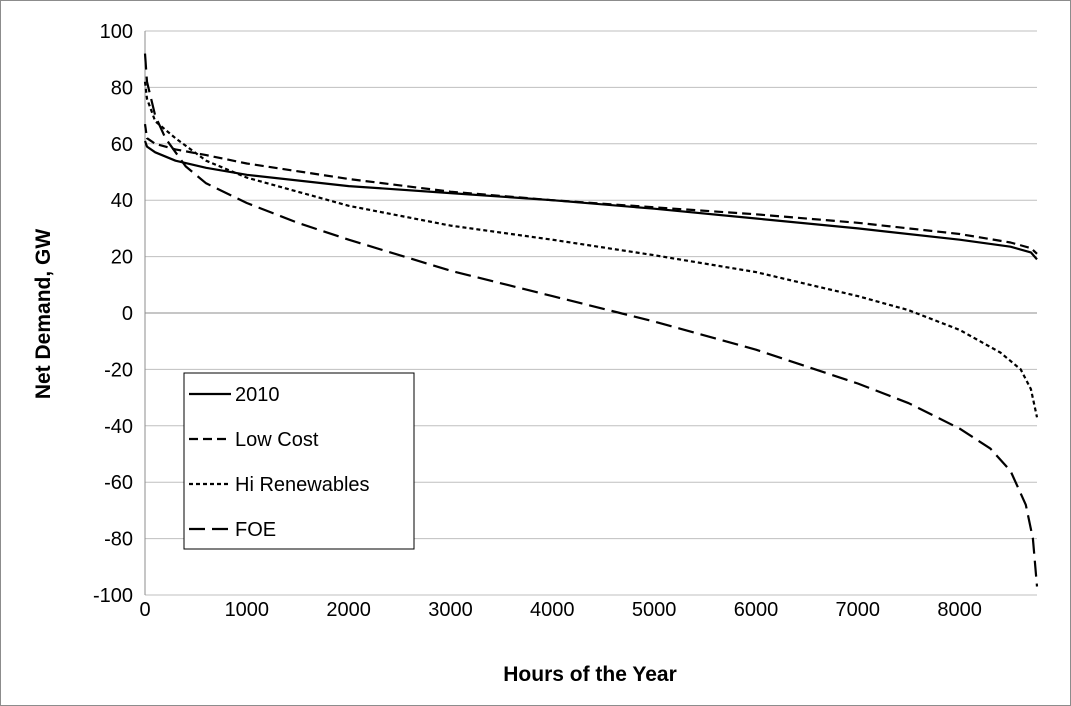 The width and height of the screenshot is (1071, 706). What do you see at coordinates (654, 610) in the screenshot?
I see `x-tick-label: 5000` at bounding box center [654, 610].